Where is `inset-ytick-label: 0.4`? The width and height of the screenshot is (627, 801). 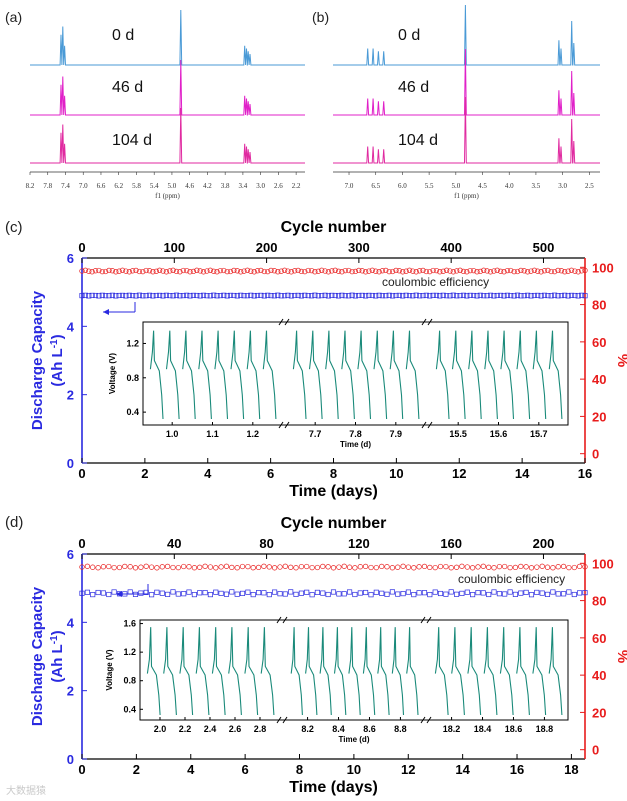 inset-ytick-label: 0.4 is located at coordinates (129, 709).